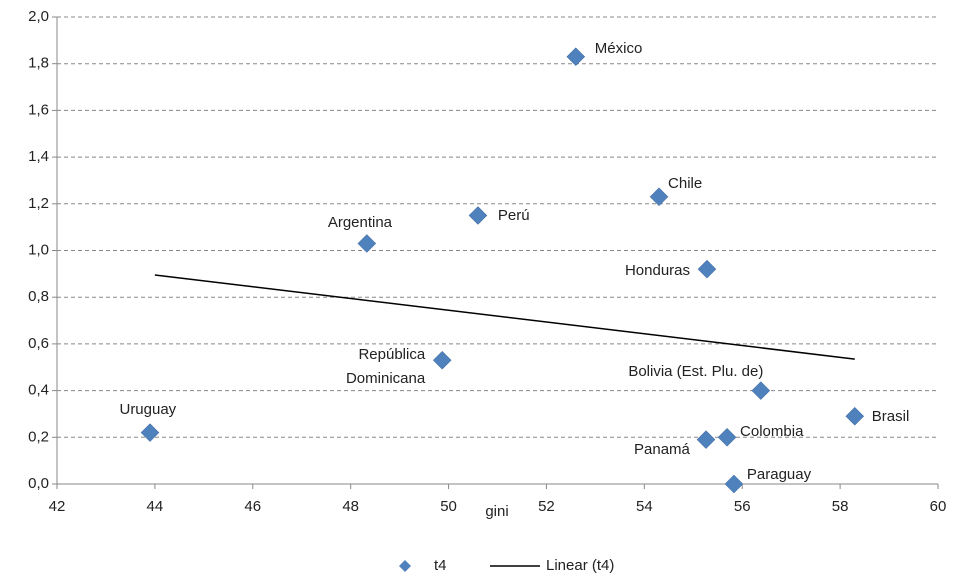 Image resolution: width=953 pixels, height=577 pixels. I want to click on x-tick-label: 44, so click(155, 506).